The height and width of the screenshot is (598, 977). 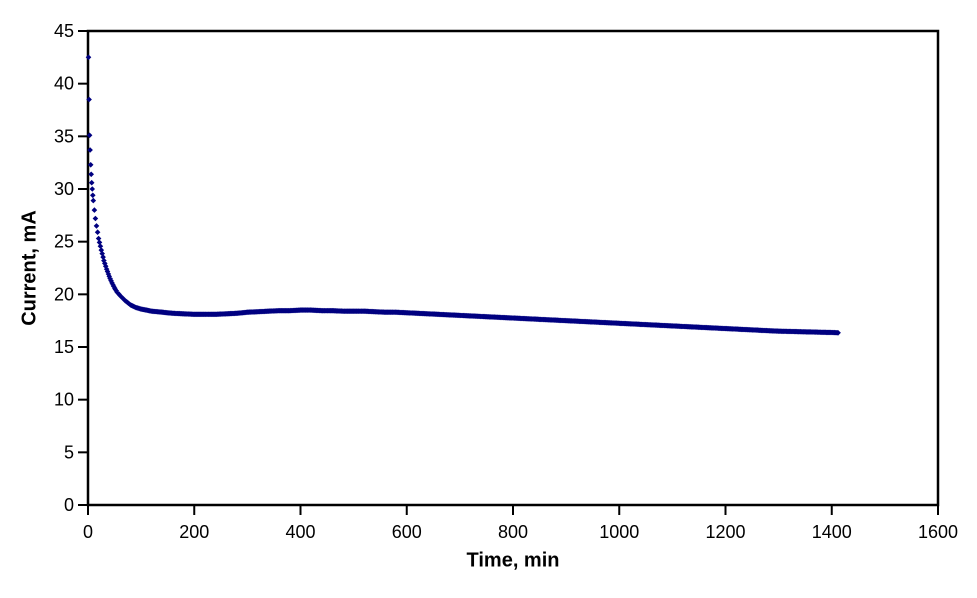 I want to click on x-tick-label: 1200, so click(x=725, y=532).